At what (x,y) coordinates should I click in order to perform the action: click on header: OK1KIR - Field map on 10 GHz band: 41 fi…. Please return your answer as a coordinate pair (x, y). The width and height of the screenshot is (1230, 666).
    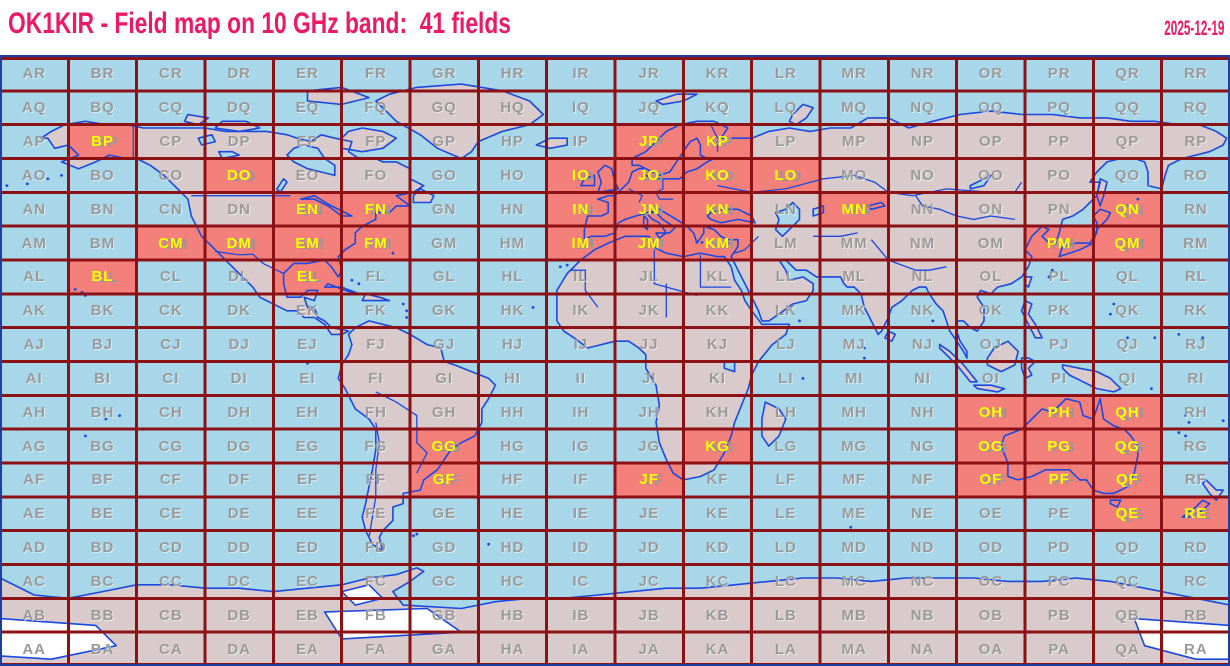
    Looking at the image, I should click on (615, 27).